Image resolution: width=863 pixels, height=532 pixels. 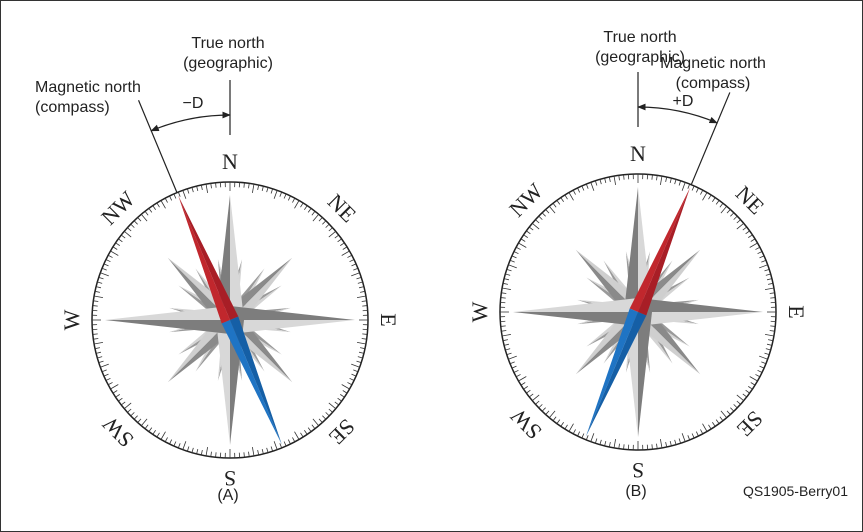 I want to click on needle-north, so click(x=204, y=259).